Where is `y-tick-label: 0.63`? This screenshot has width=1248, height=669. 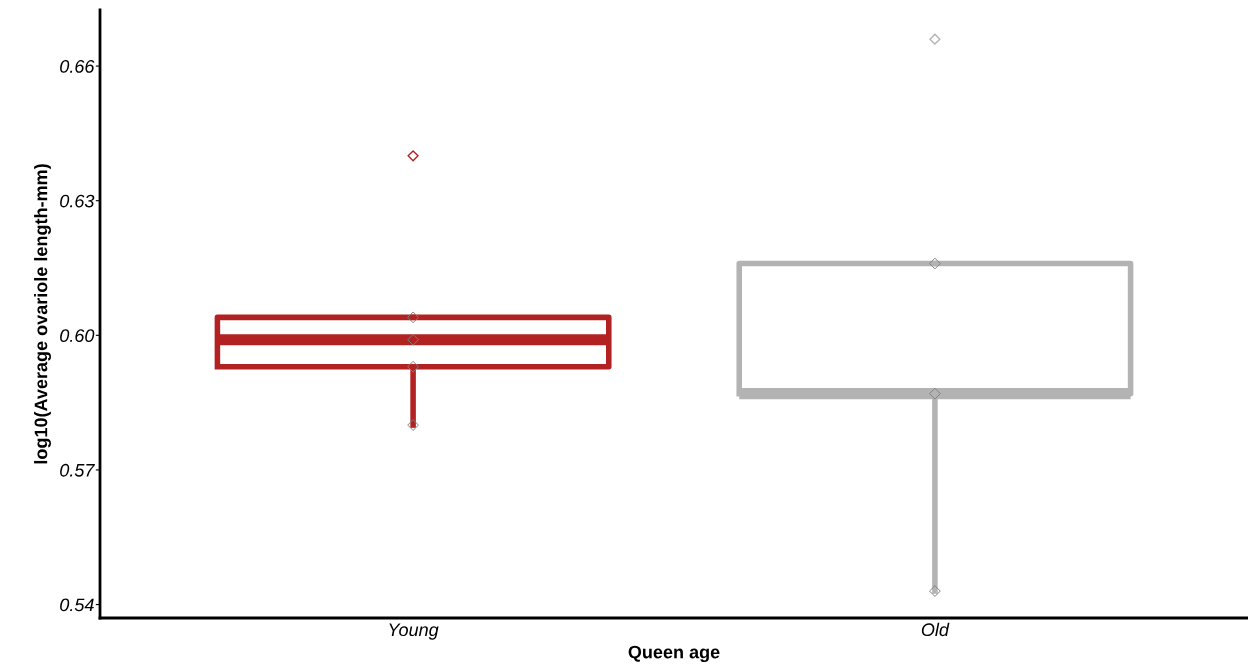 y-tick-label: 0.63 is located at coordinates (77, 201).